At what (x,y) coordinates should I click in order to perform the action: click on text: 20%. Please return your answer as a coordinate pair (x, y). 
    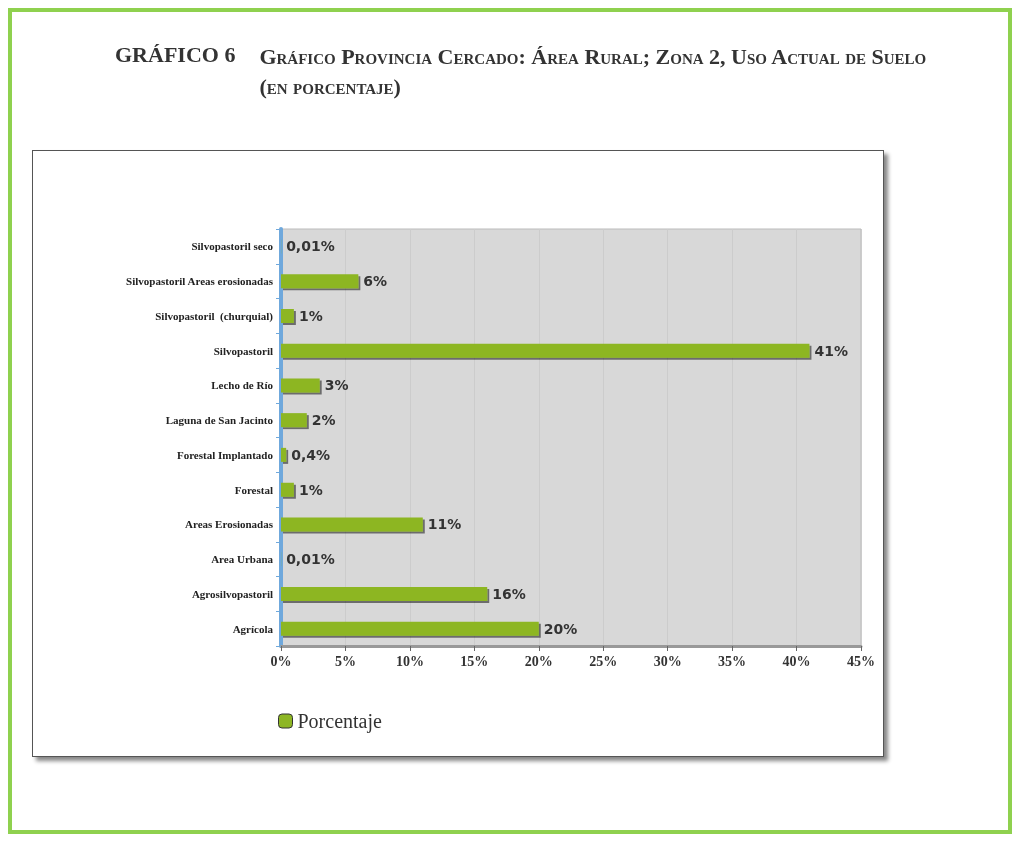
    Looking at the image, I should click on (560, 628).